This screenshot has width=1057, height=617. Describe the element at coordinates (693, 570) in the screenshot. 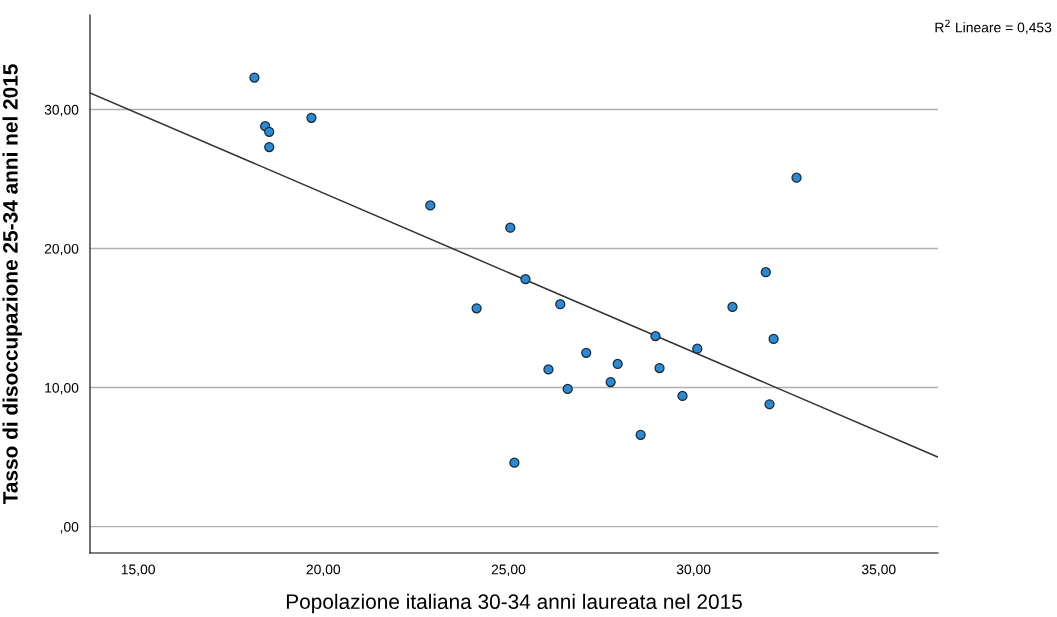

I see `x-tick-label: 30,00` at that location.